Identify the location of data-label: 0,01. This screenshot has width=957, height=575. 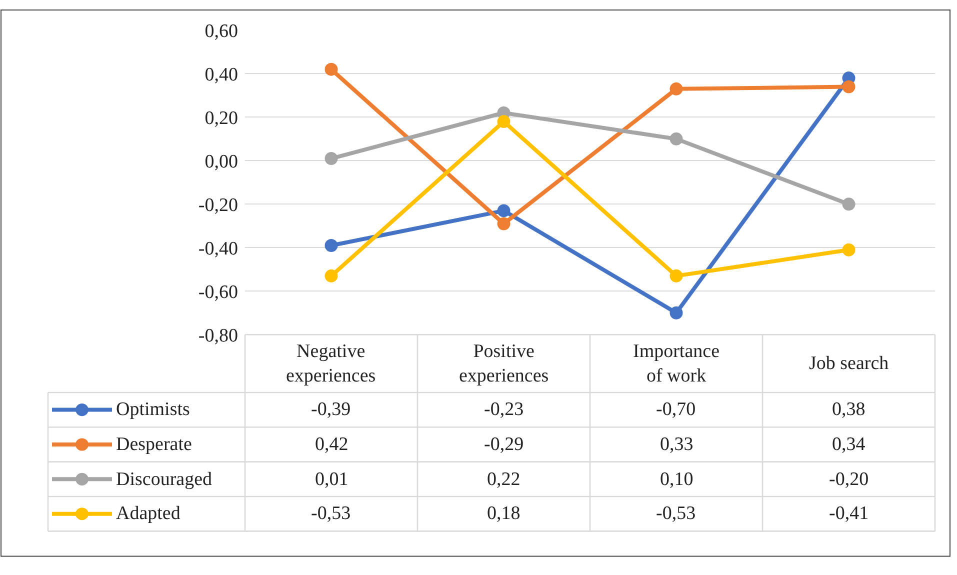
(331, 479).